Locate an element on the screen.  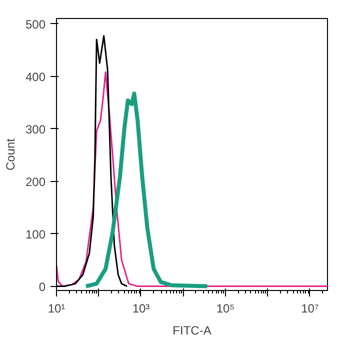
x-axis-title: FITC-A is located at coordinates (192, 331).